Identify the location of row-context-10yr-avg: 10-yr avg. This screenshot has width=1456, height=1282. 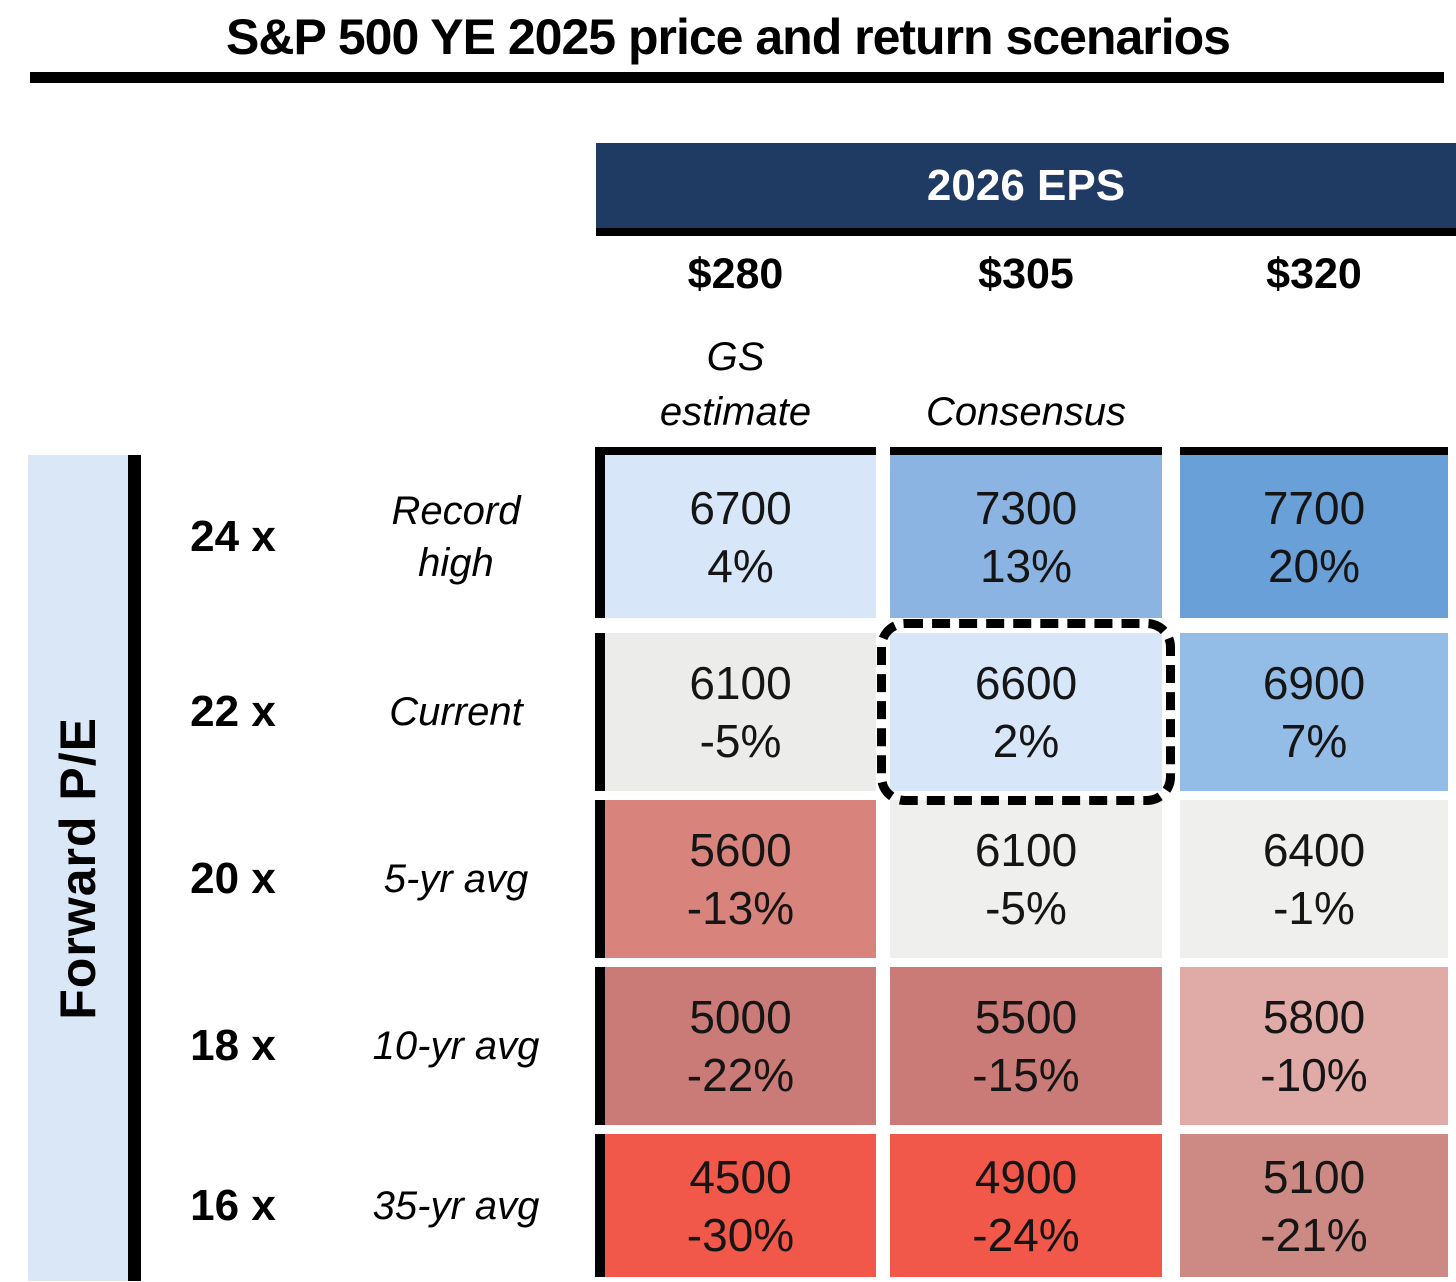
(456, 1046).